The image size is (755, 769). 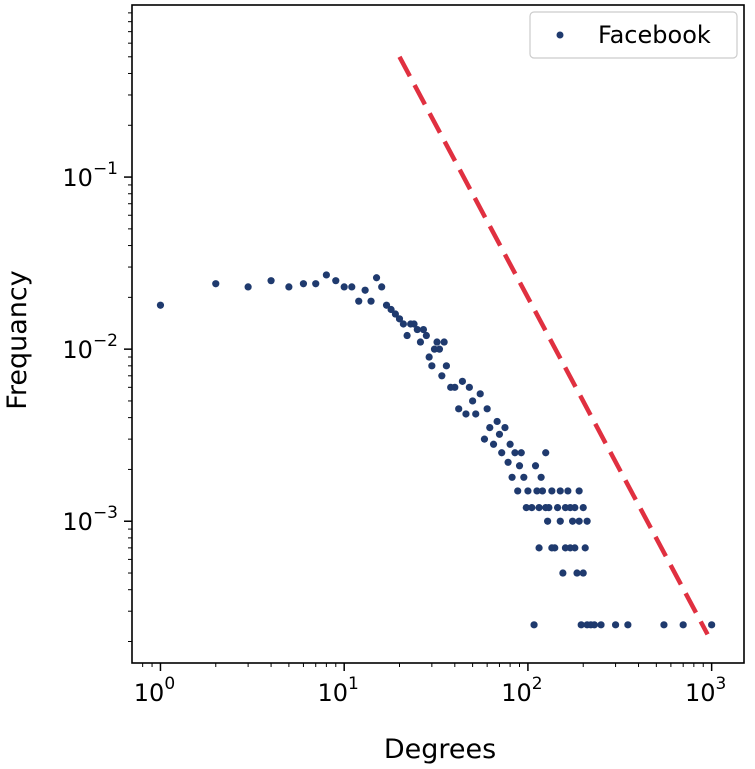 What do you see at coordinates (430, 685) in the screenshot?
I see `x-ticks: 10⁰ 10¹ 10² 10³` at bounding box center [430, 685].